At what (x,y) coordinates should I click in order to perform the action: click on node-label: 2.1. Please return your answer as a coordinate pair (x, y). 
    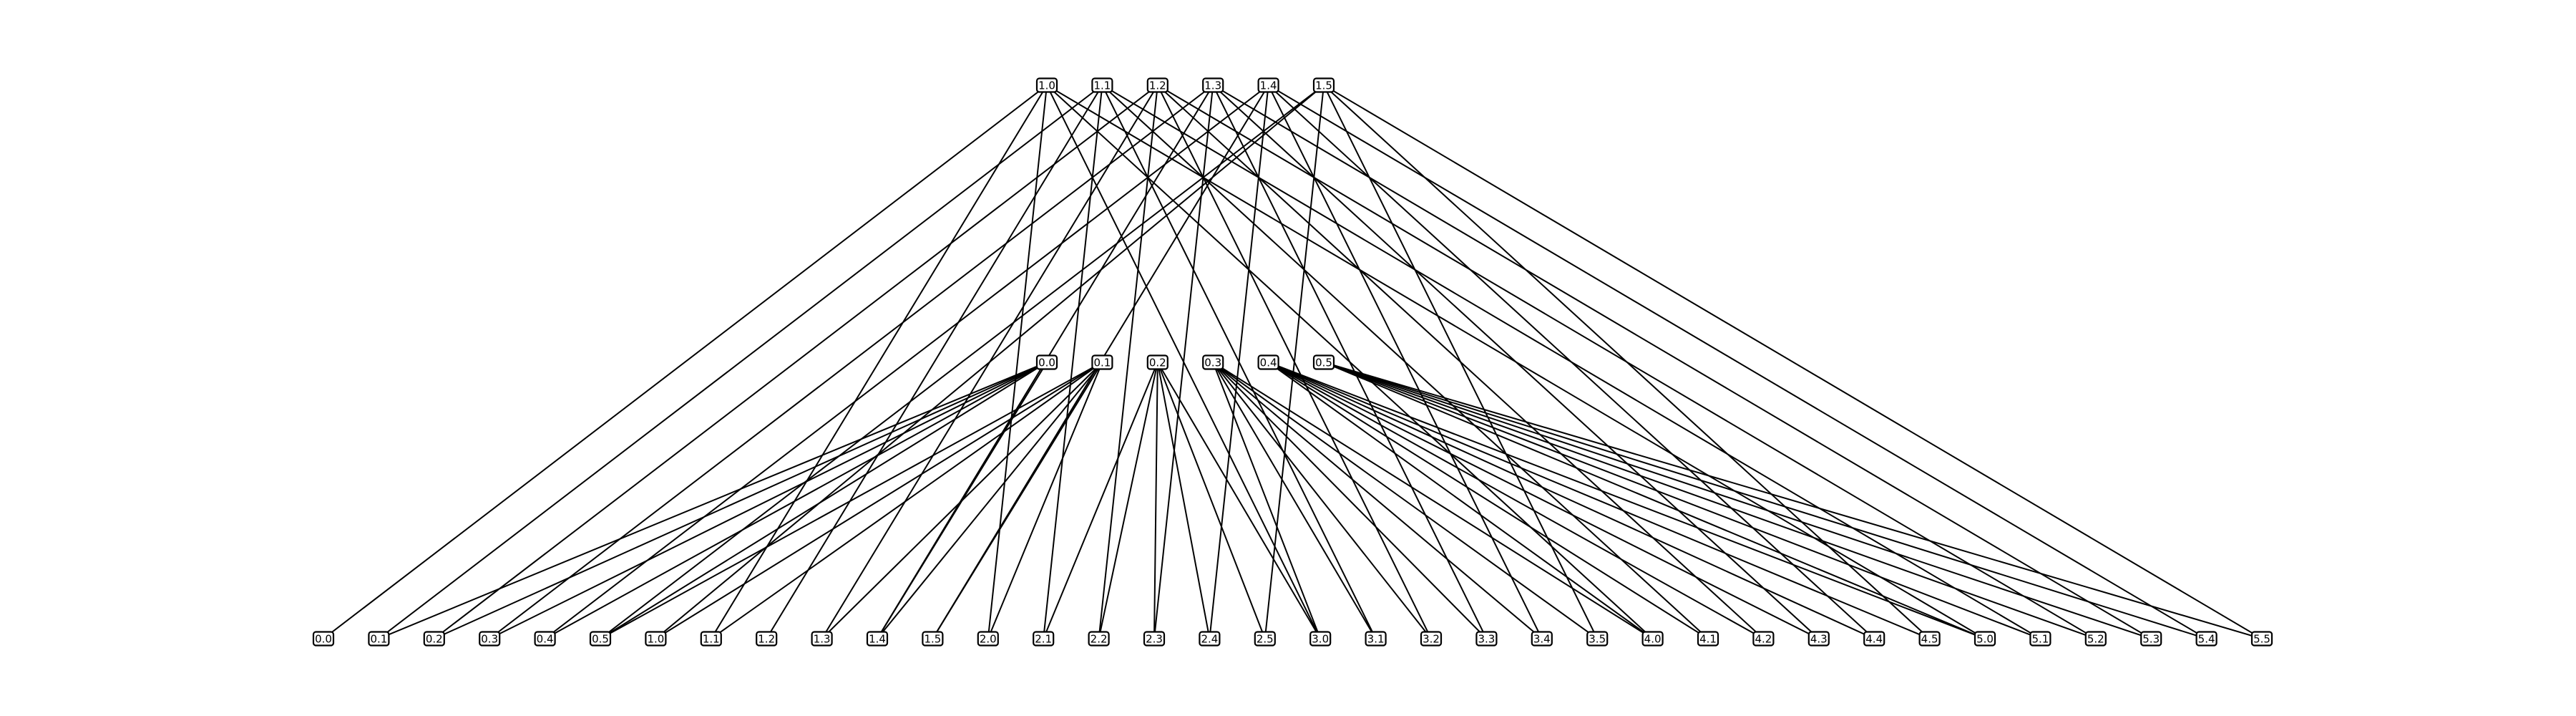
    Looking at the image, I should click on (1043, 639).